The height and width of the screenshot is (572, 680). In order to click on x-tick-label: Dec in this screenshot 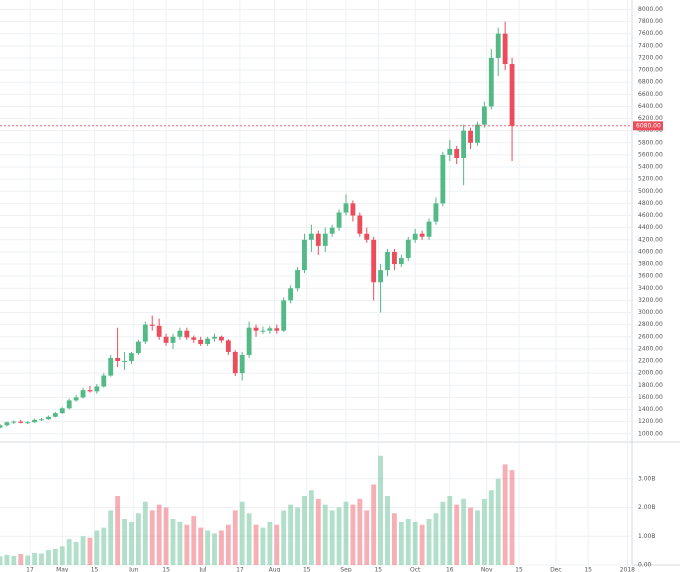, I will do `click(556, 569)`.